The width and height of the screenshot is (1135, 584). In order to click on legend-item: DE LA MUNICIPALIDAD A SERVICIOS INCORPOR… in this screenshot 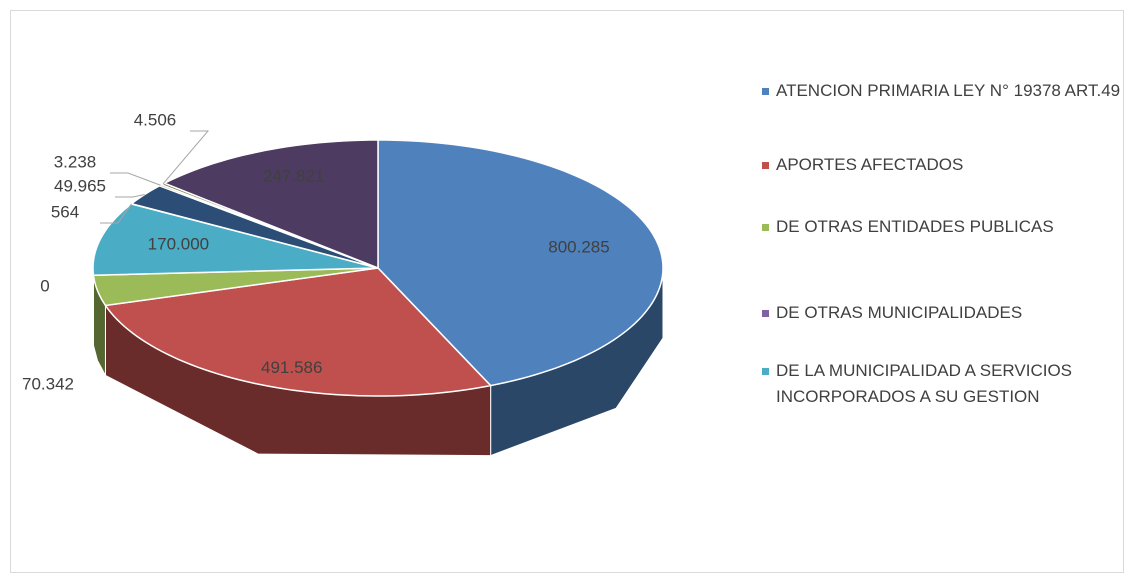, I will do `click(942, 384)`.